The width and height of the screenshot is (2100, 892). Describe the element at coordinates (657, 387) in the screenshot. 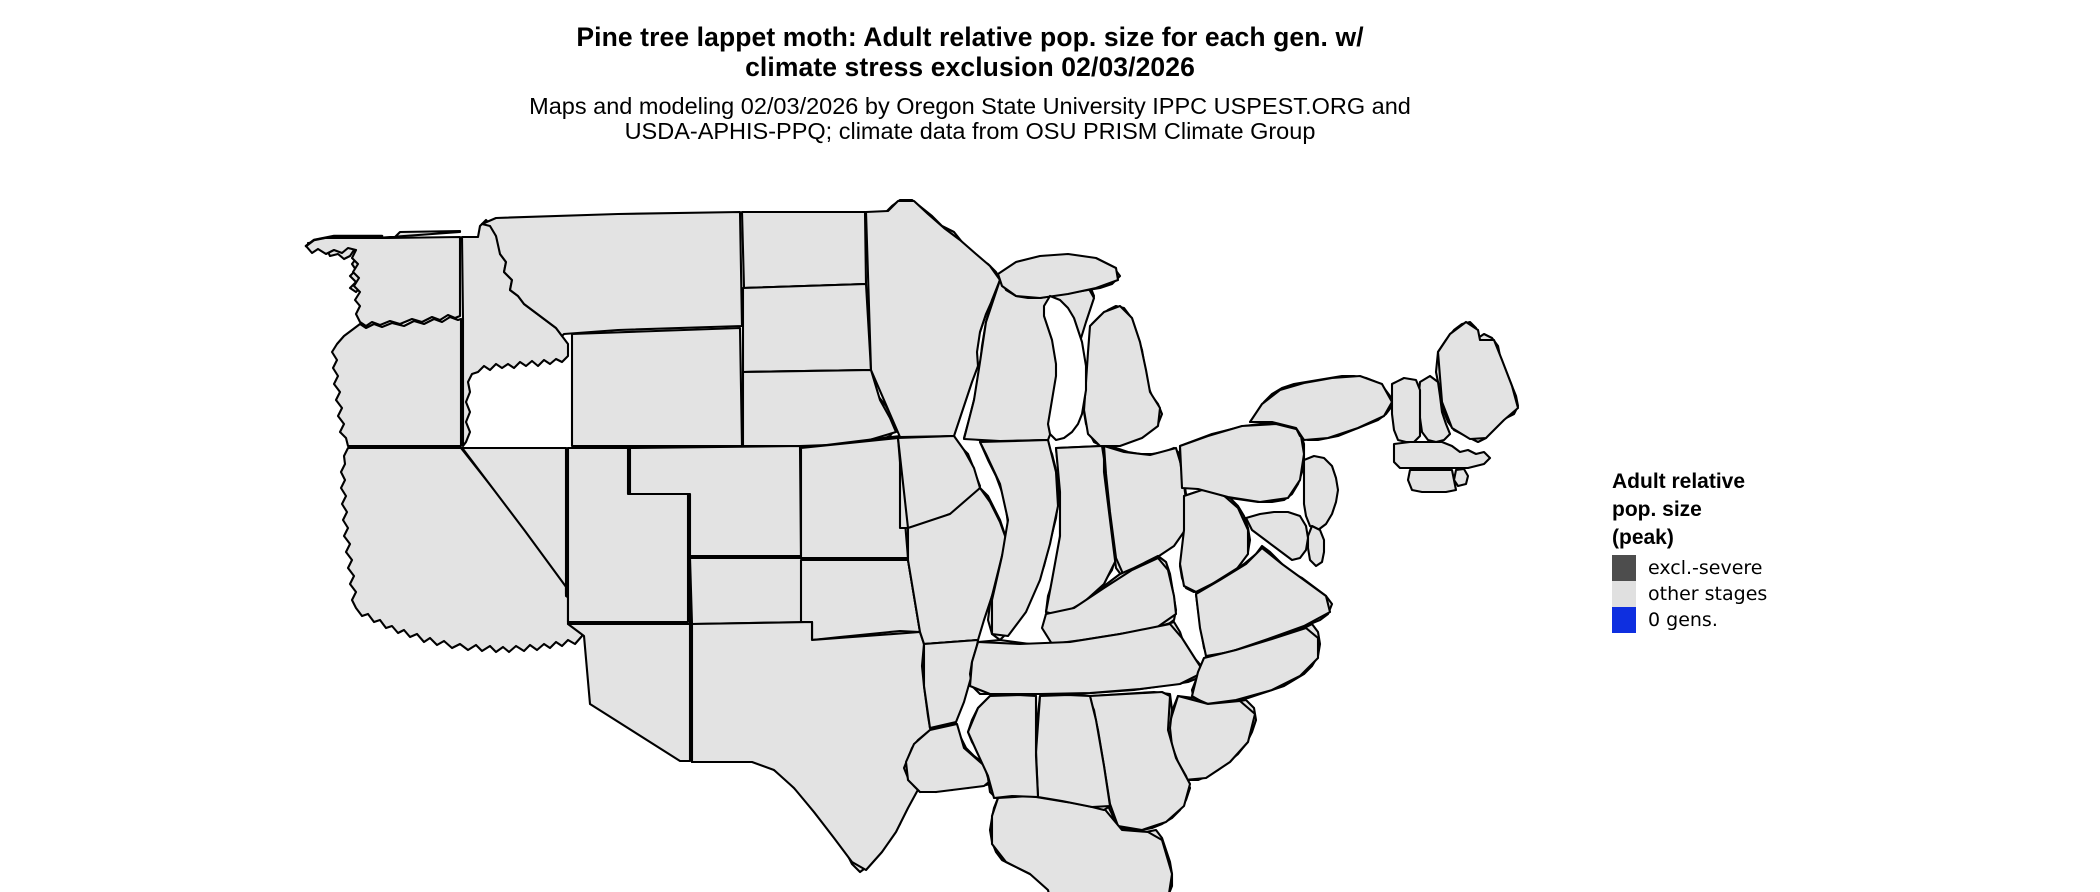

I see `state-wyoming` at that location.